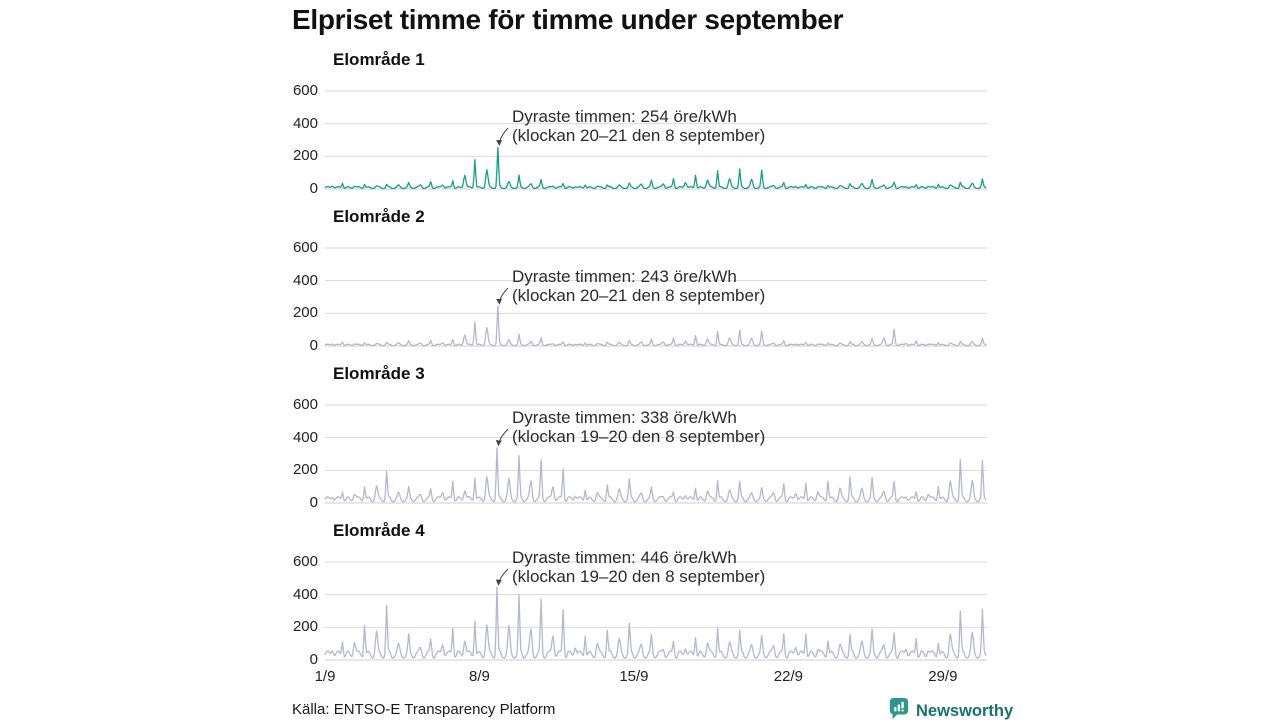 The width and height of the screenshot is (1280, 725). I want to click on brand-name: Newsworthy, so click(965, 710).